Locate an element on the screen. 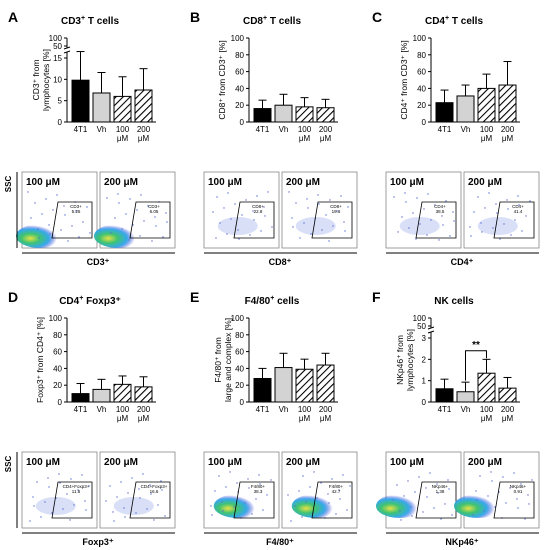 Image resolution: width=546 pixels, height=550 pixels. y-tick-label: 80 is located at coordinates (239, 335).